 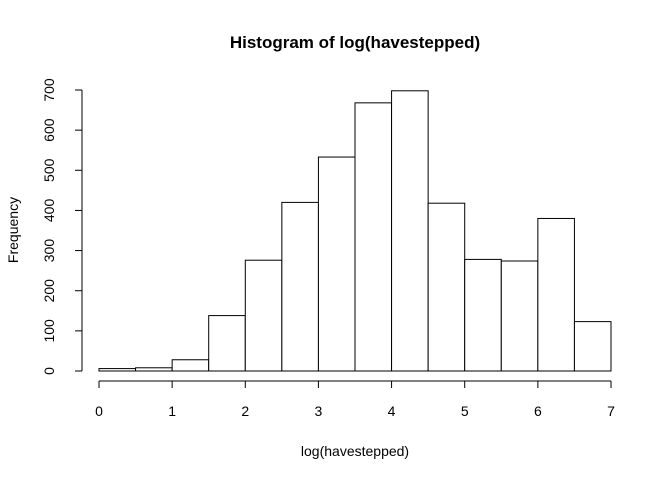 I want to click on x-tick-label: 5, so click(x=465, y=411).